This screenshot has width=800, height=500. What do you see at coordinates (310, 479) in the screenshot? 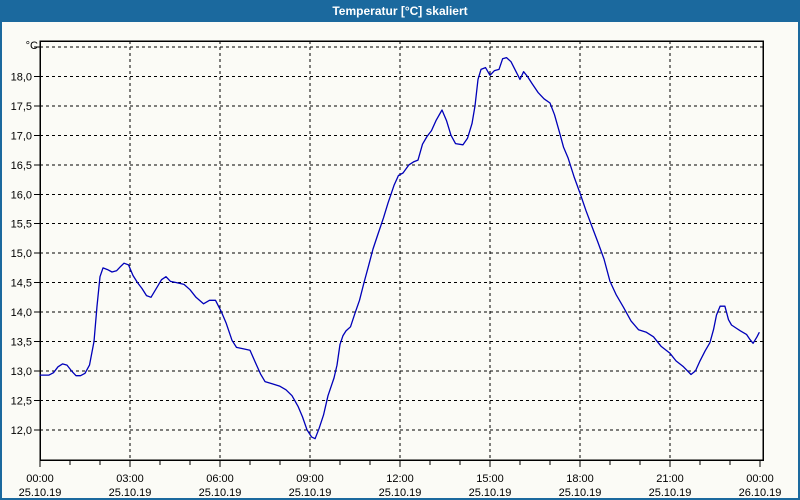
I see `x-axis-time-label: 09:00` at bounding box center [310, 479].